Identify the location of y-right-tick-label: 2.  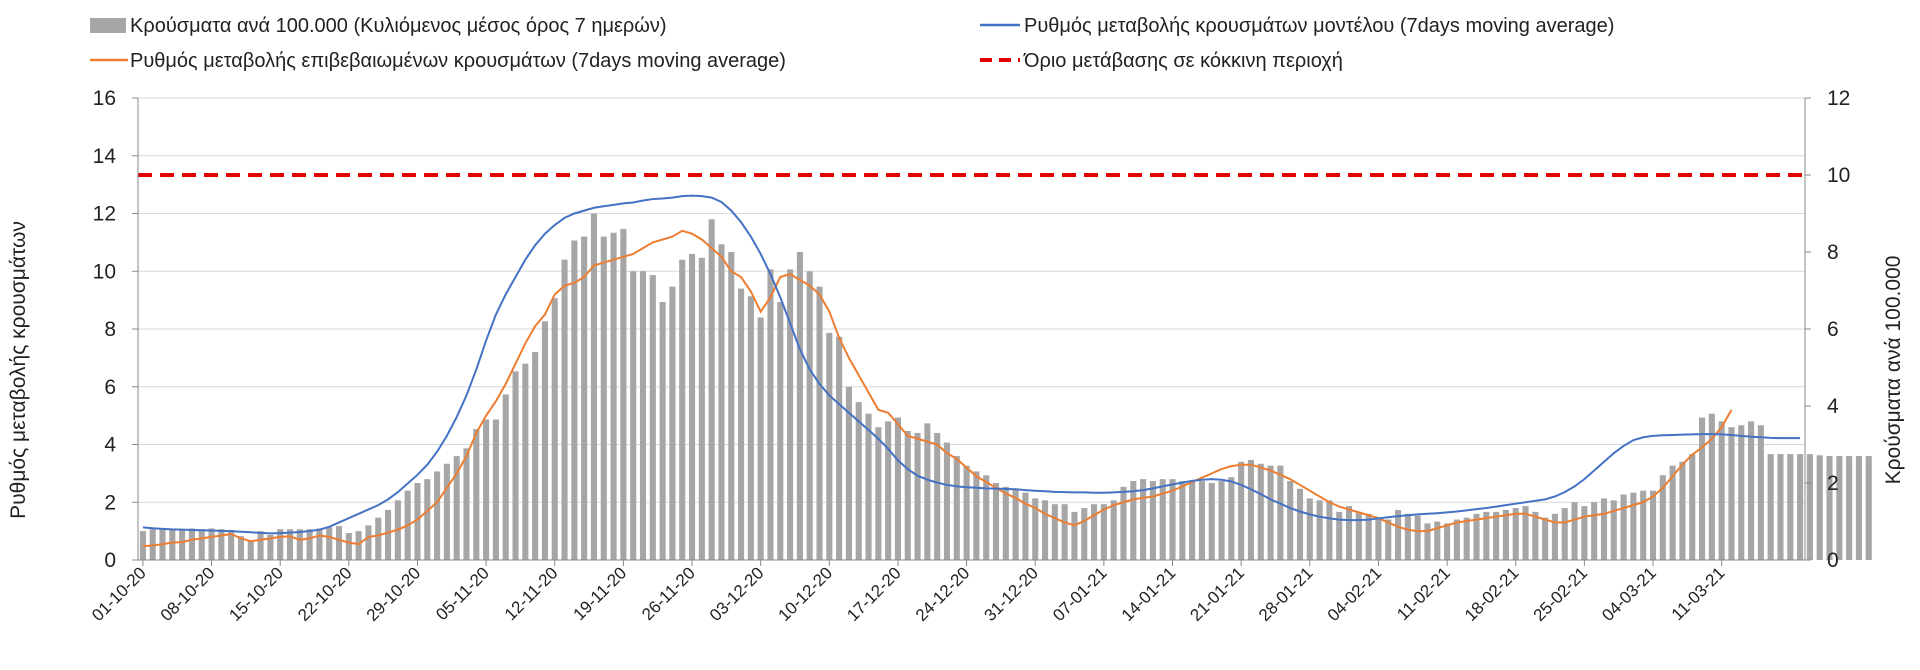
(1833, 483).